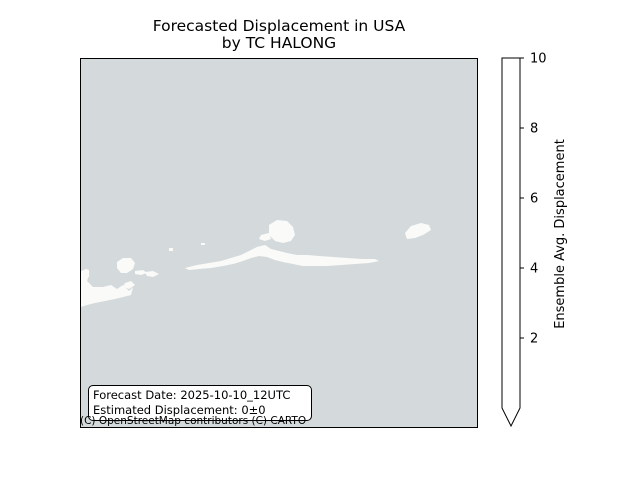  I want to click on colorbar-tick-label: 6, so click(534, 199).